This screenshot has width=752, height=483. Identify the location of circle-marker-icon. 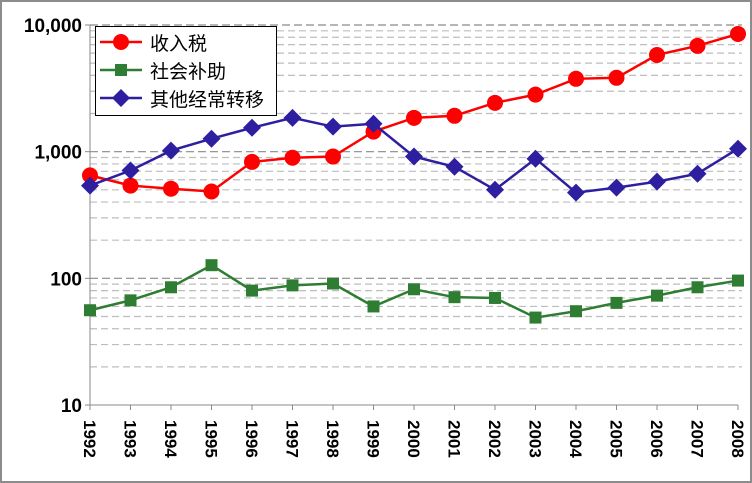
(121, 42).